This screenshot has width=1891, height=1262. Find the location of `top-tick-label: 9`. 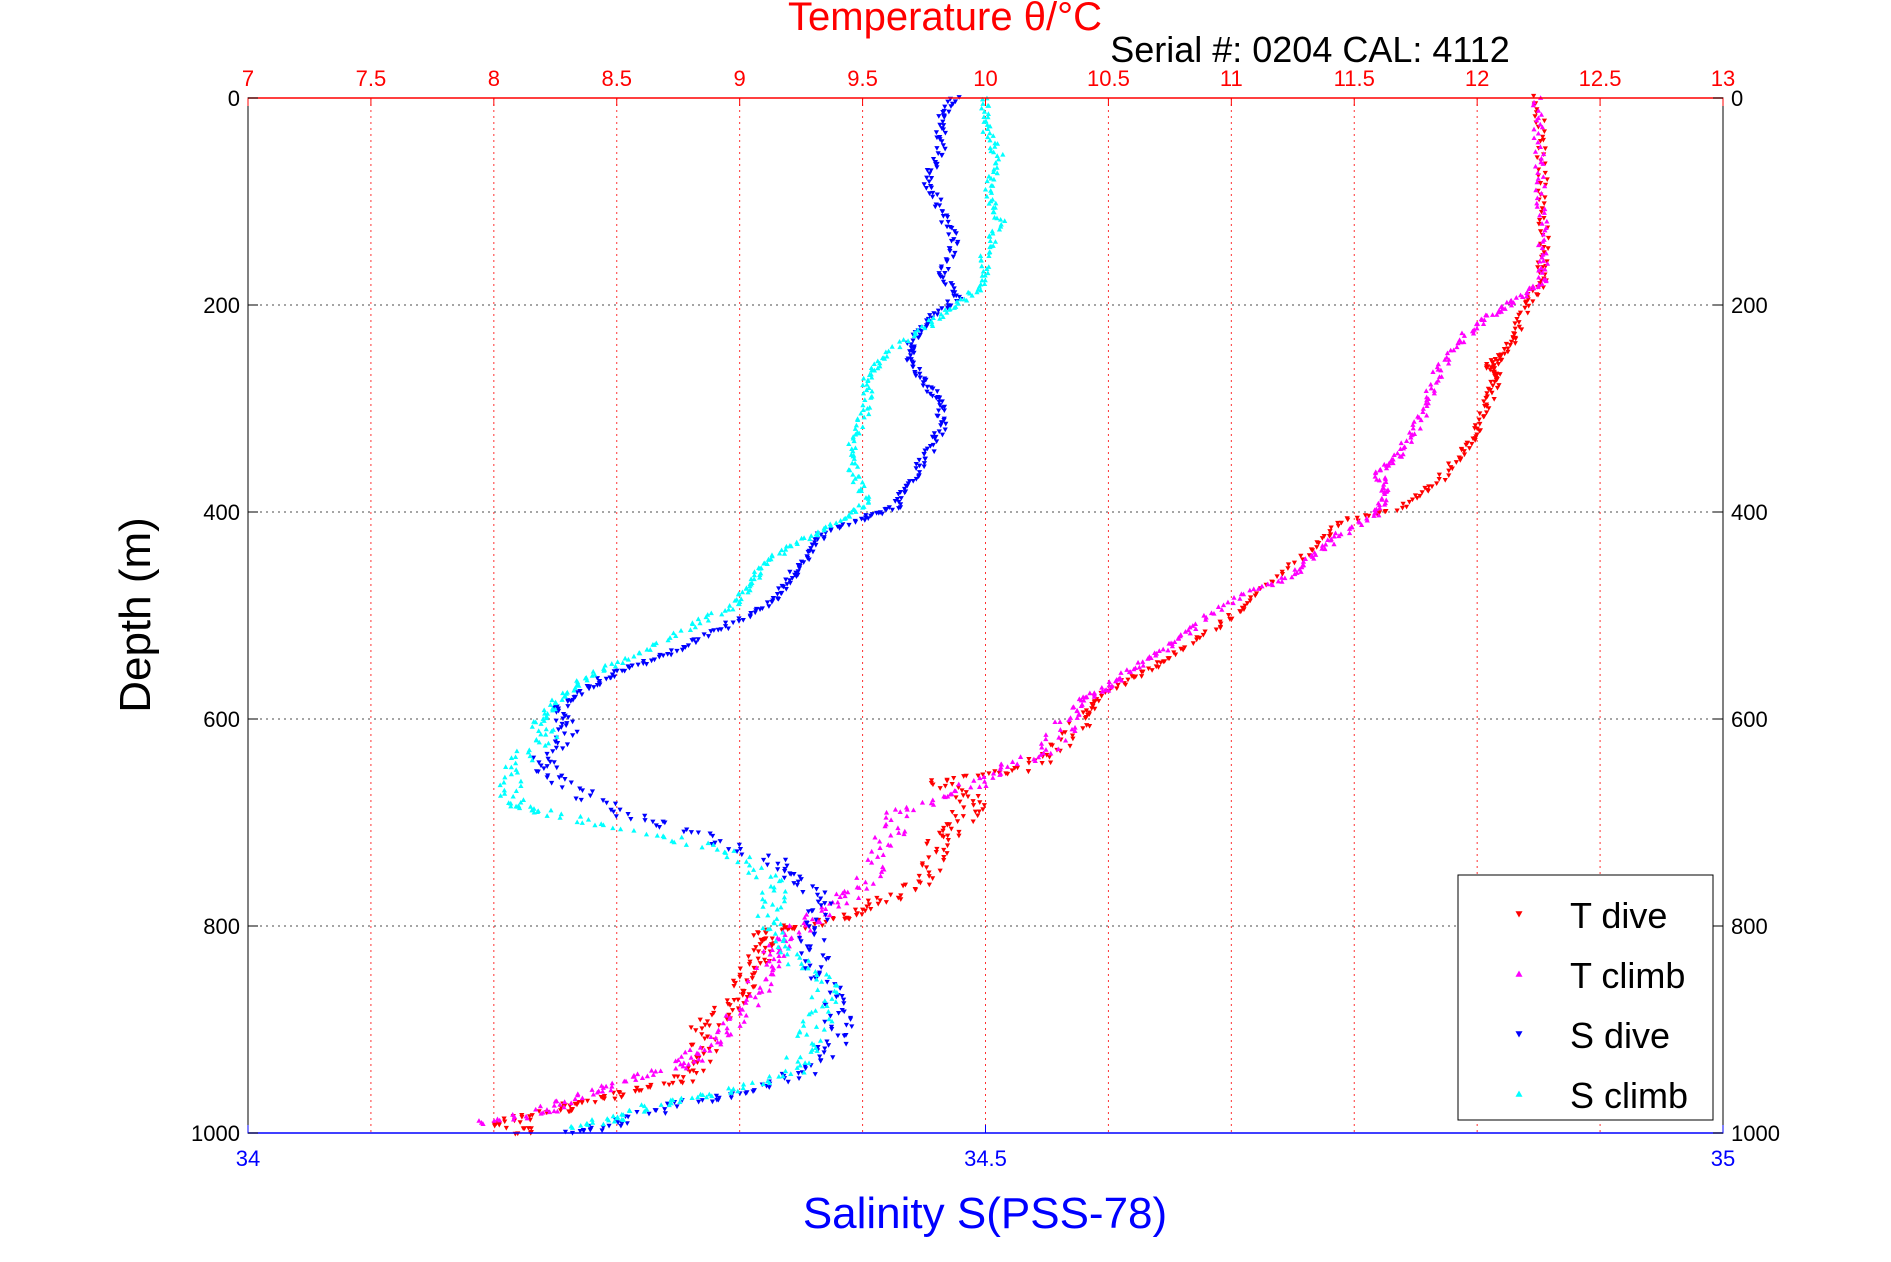

top-tick-label: 9 is located at coordinates (740, 78).